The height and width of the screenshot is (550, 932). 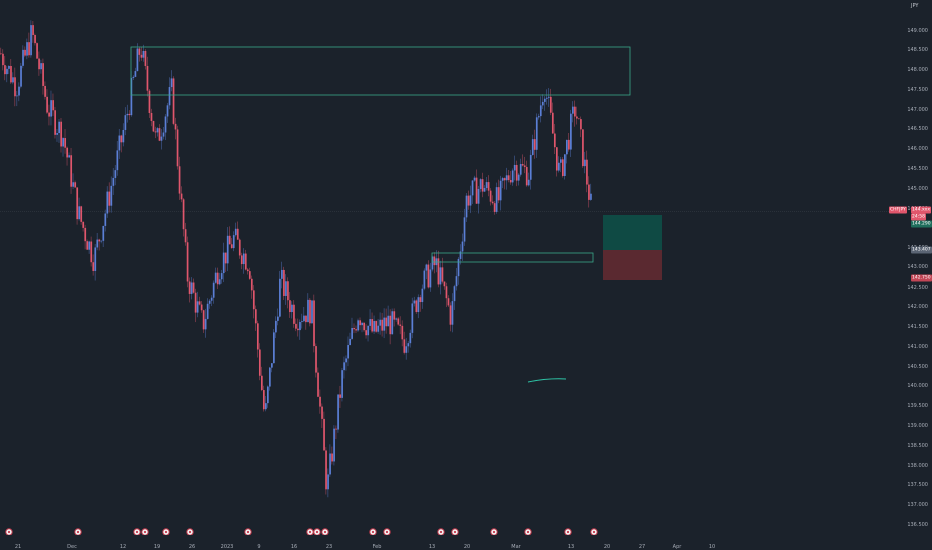 I want to click on entry-price-badge: 143.407, so click(x=921, y=250).